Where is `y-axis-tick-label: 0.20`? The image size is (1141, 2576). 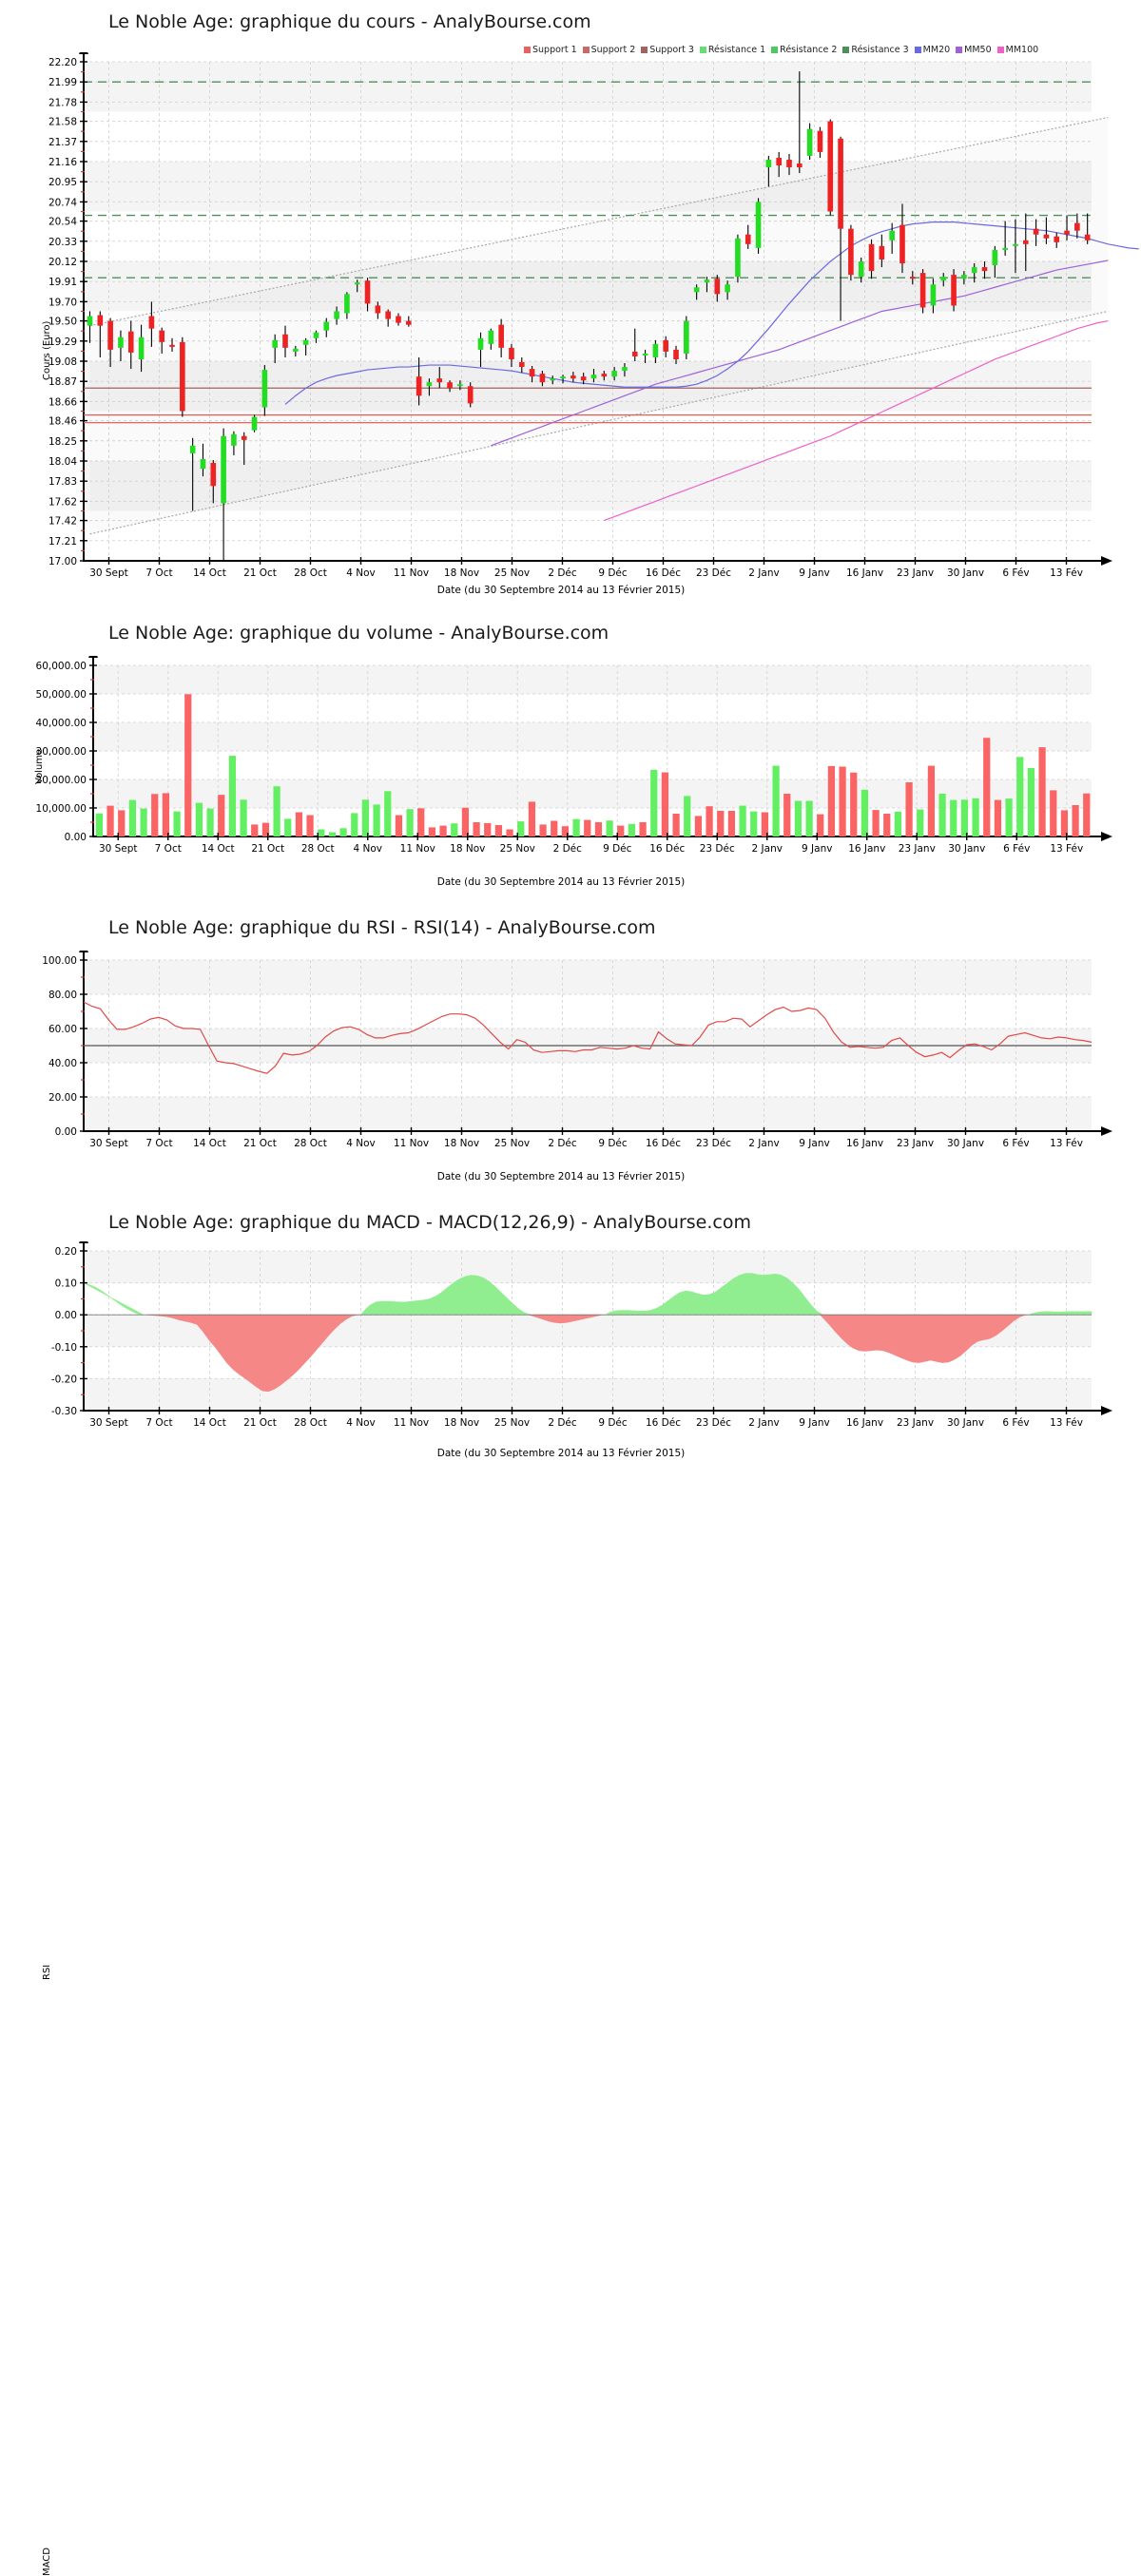
y-axis-tick-label: 0.20 is located at coordinates (66, 1252).